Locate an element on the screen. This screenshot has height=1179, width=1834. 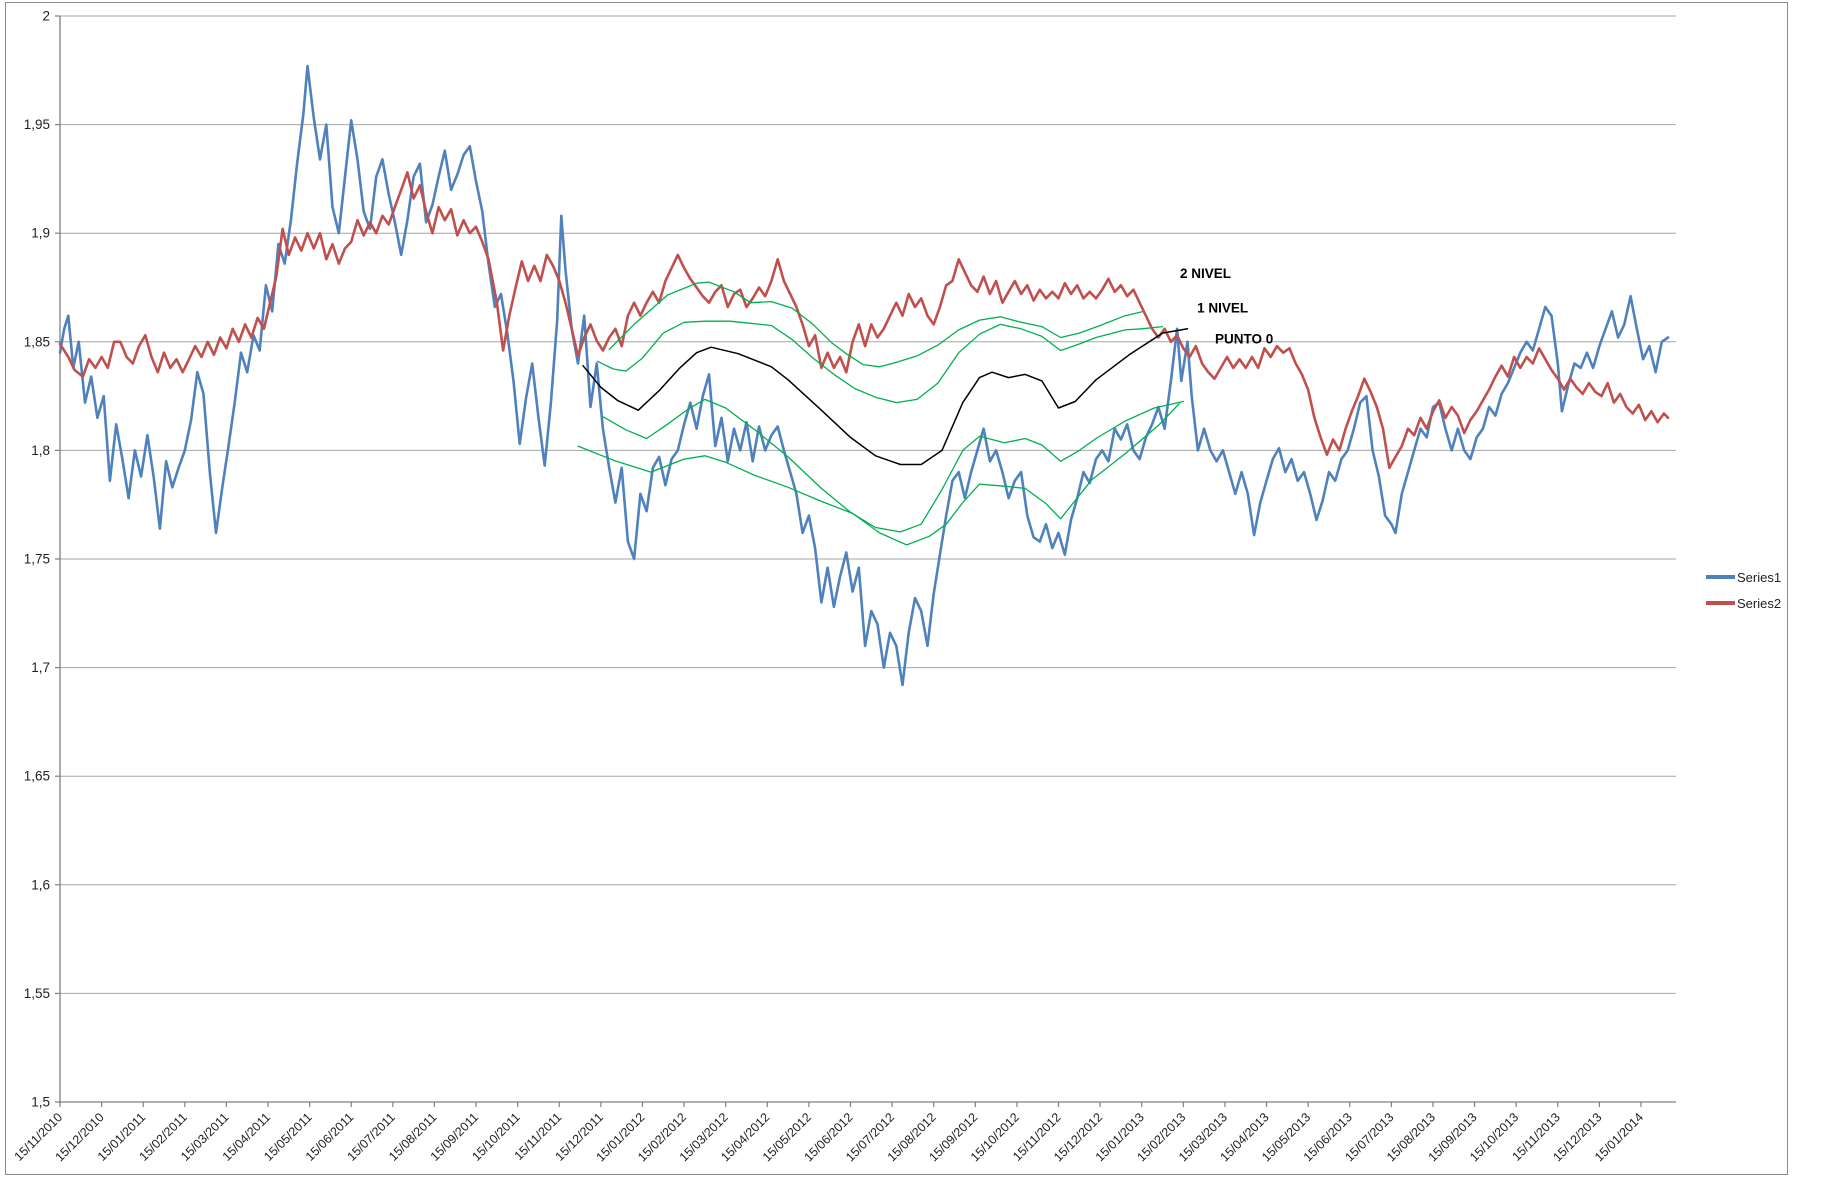
y-axis-label: 1,8 is located at coordinates (40, 450).